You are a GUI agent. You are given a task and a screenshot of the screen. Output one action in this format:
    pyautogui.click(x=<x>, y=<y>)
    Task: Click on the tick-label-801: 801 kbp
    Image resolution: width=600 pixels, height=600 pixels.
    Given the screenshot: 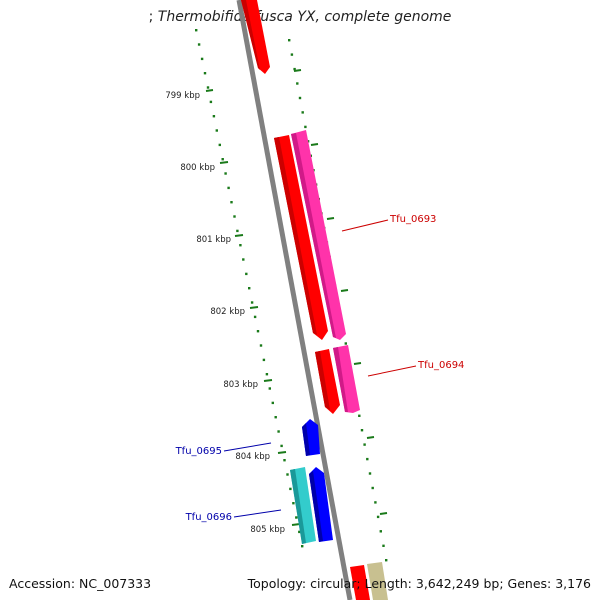 What is the action you would take?
    pyautogui.click(x=213, y=240)
    